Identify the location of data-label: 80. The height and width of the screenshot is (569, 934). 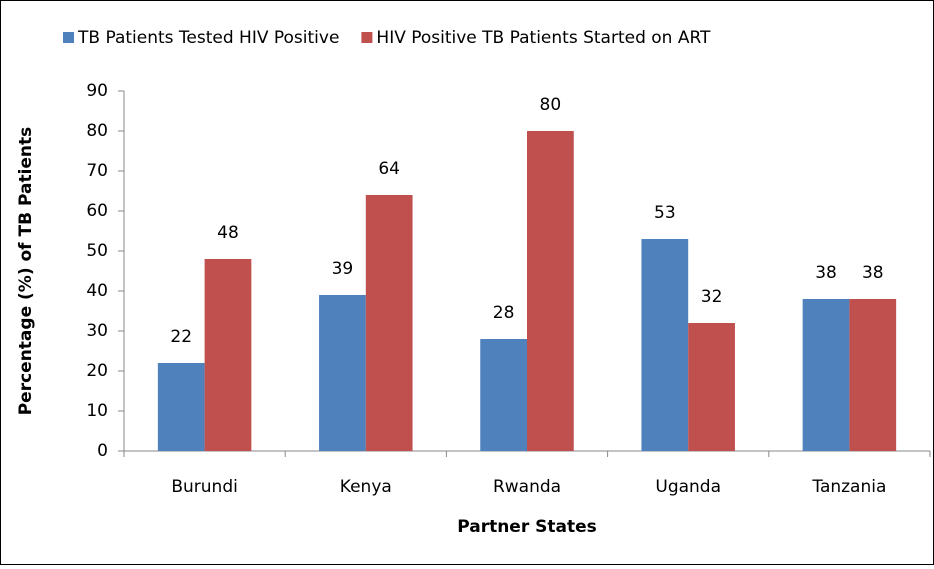
(551, 105).